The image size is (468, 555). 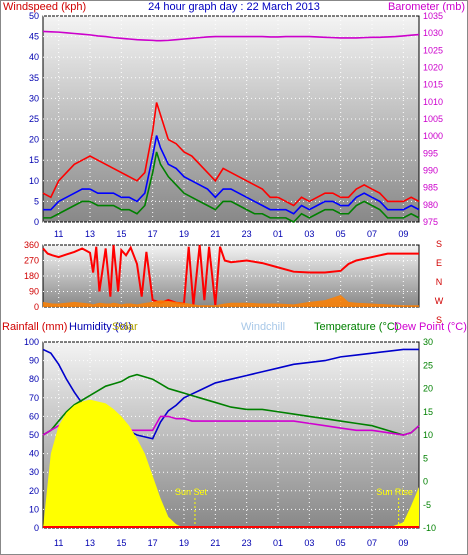 What do you see at coordinates (439, 282) in the screenshot?
I see `compass-label: N` at bounding box center [439, 282].